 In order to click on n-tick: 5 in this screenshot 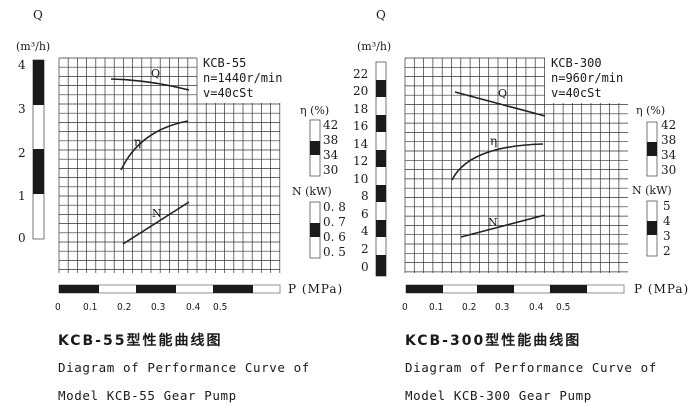, I will do `click(667, 206)`.